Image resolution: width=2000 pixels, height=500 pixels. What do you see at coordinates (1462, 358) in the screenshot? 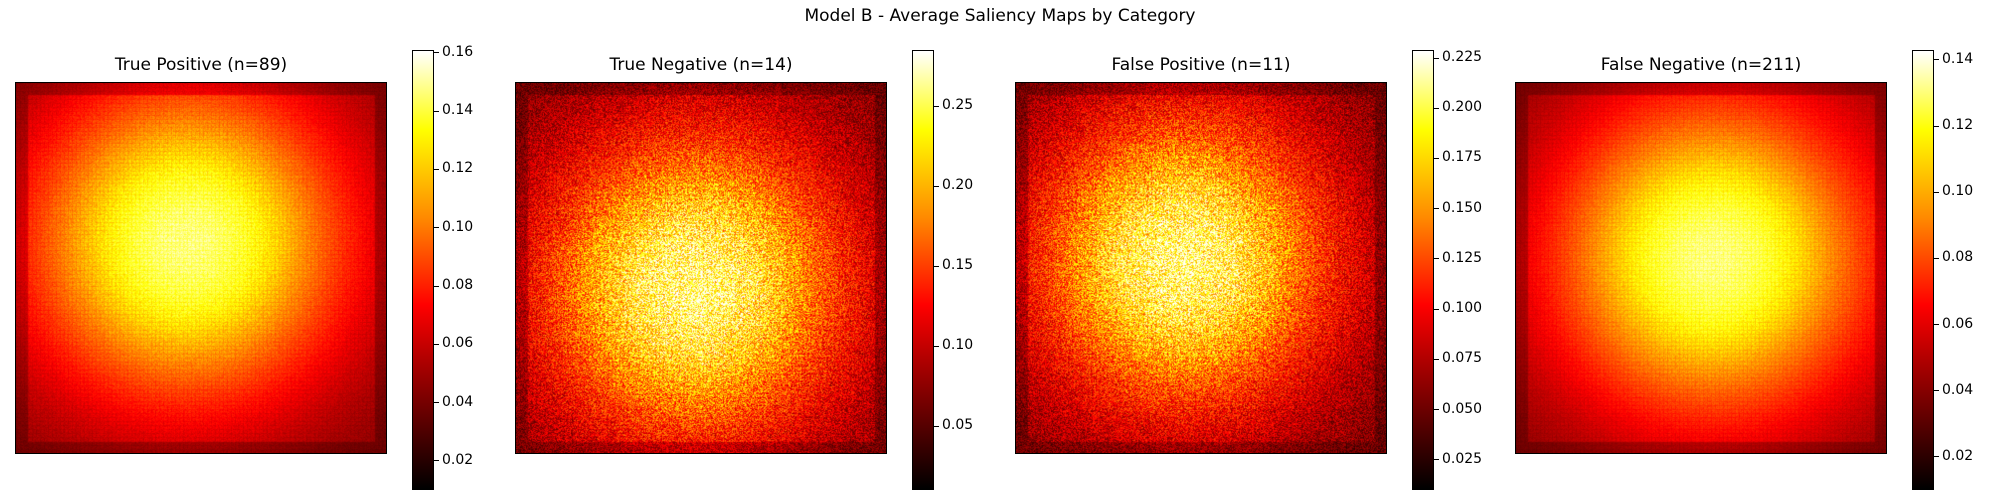
I see `colorbar-tick-label: 0.075` at bounding box center [1462, 358].